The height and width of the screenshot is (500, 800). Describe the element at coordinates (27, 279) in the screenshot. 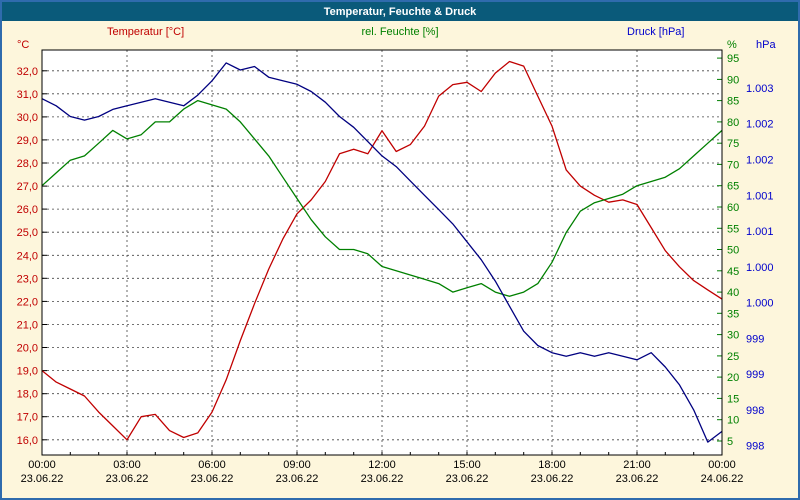

I see `temp-tick-label: 23,0` at that location.